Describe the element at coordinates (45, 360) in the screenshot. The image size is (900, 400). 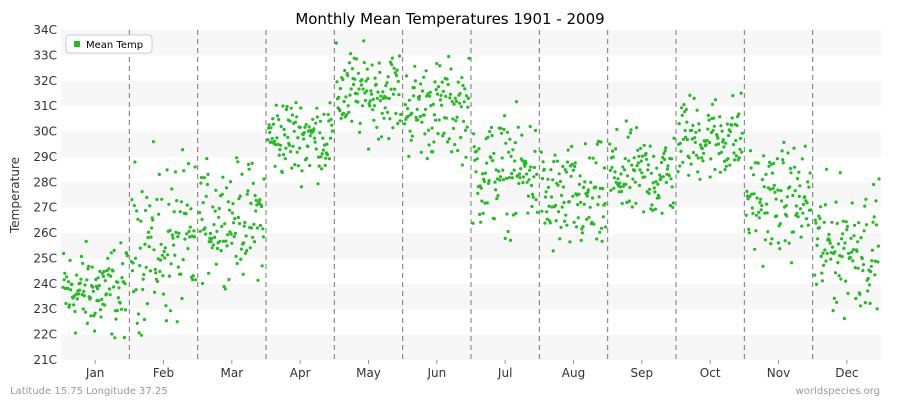
I see `y-tick-label: 21C` at that location.